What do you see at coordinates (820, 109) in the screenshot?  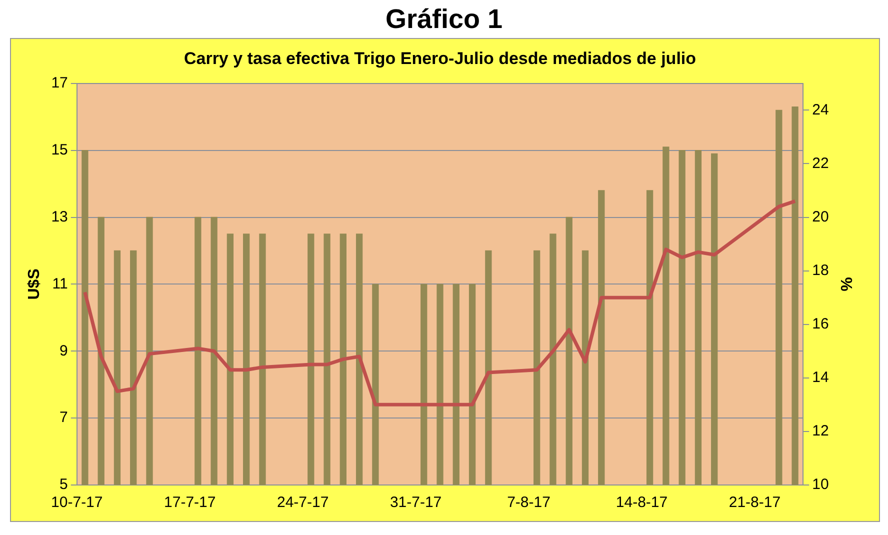 I see `y2-tick-label: 24` at bounding box center [820, 109].